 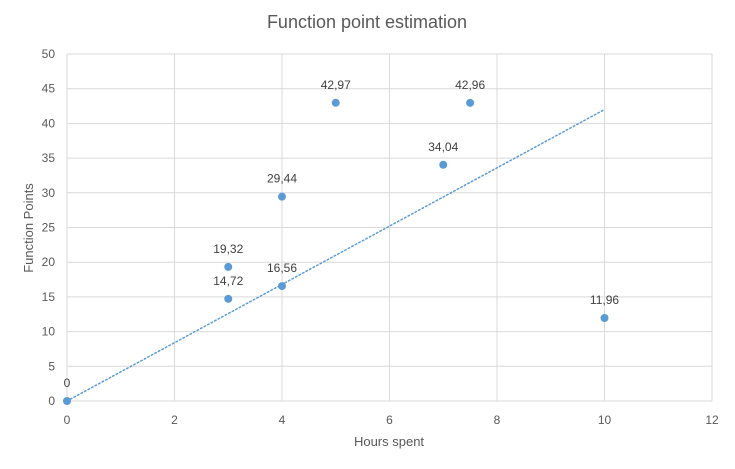 What do you see at coordinates (443, 147) in the screenshot?
I see `data-label: 34,04` at bounding box center [443, 147].